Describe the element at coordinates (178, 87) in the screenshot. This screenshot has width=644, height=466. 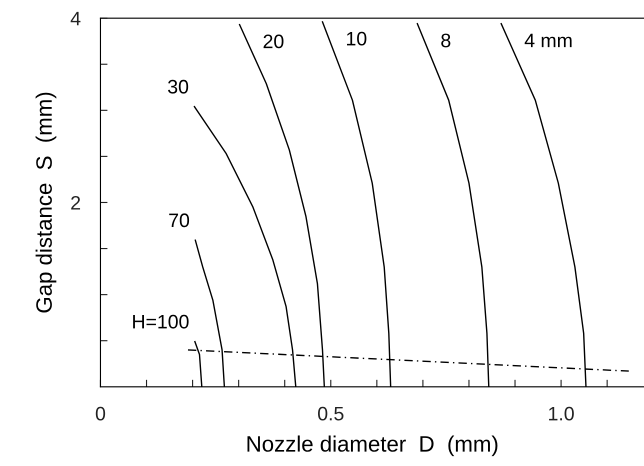
I see `series-label: 30` at that location.